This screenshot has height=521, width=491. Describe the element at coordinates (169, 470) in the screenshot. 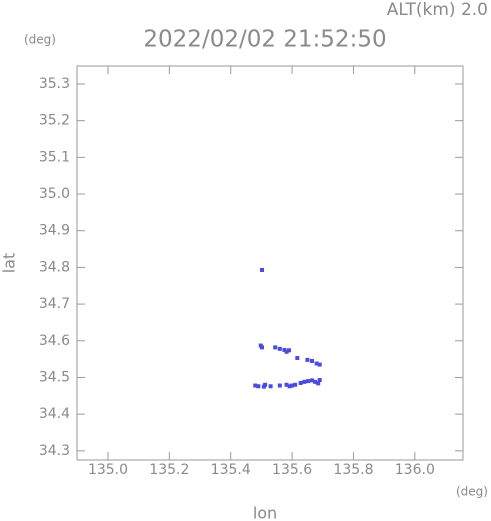

I see `x-tick-label: 135.2` at that location.